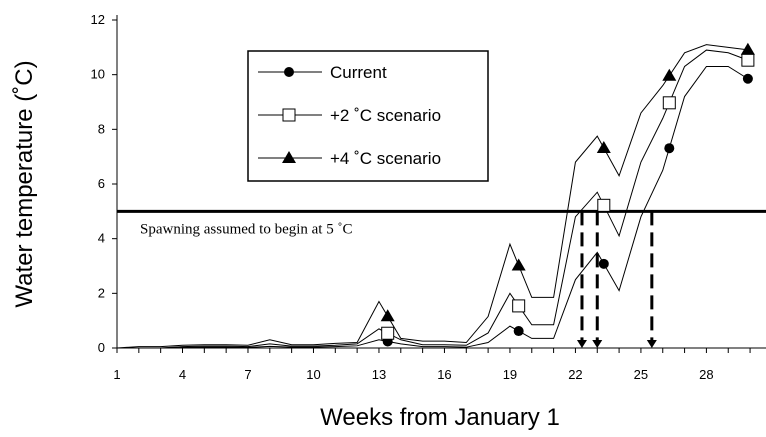  Describe the element at coordinates (379, 374) in the screenshot. I see `x-tick-label: 13` at that location.